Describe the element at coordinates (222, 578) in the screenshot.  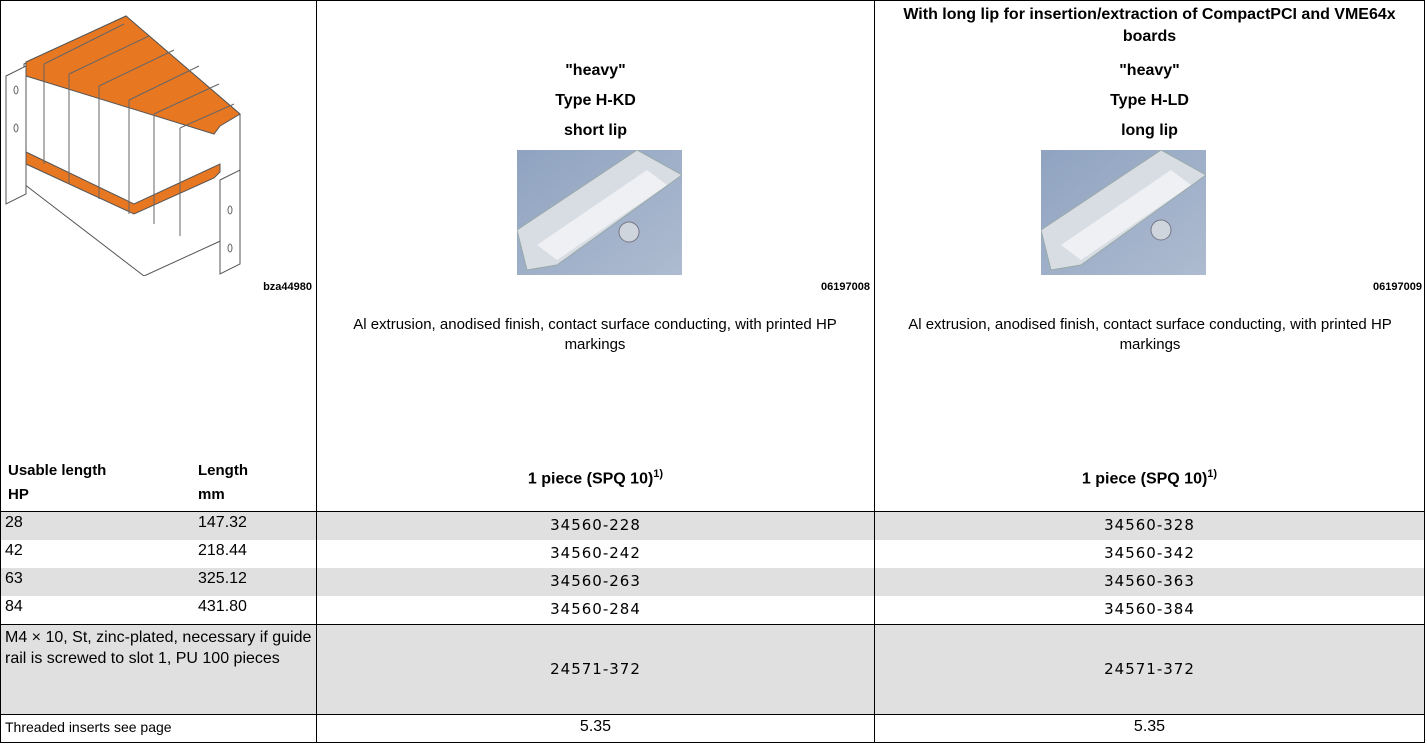
I see `length: 325.12` at that location.